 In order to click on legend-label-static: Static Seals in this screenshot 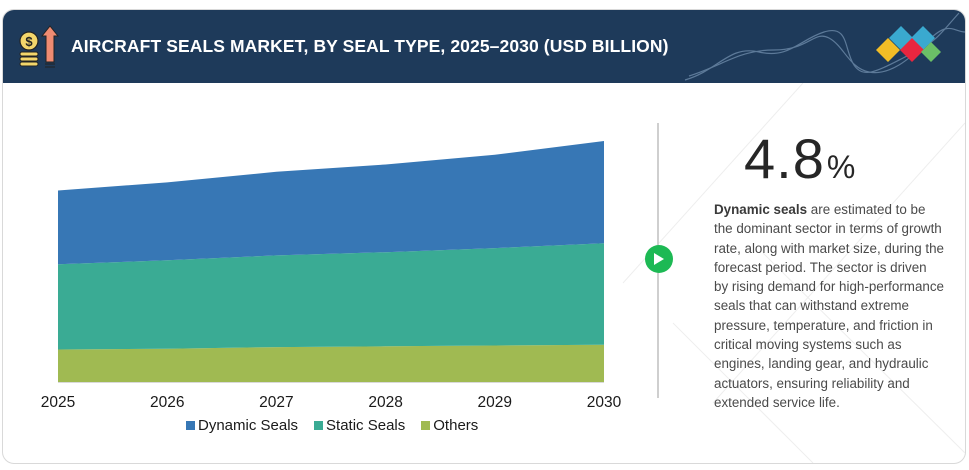, I will do `click(366, 425)`.